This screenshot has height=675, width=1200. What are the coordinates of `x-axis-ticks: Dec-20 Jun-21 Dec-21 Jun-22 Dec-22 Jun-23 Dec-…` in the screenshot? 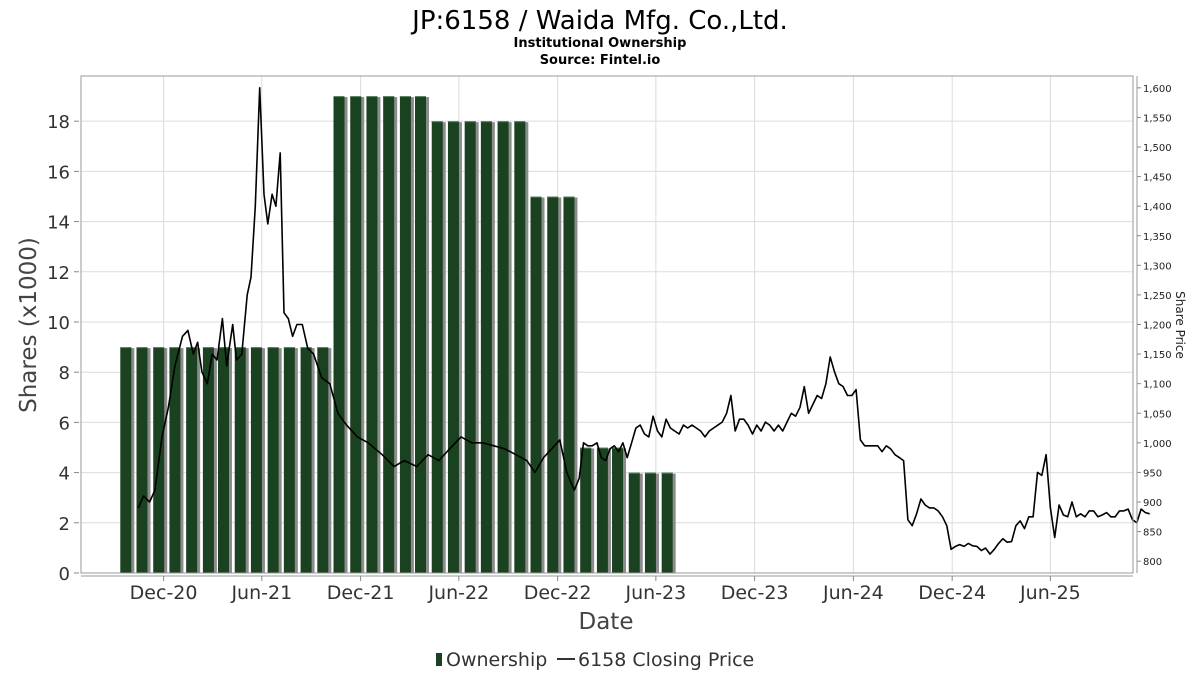 It's located at (605, 590).